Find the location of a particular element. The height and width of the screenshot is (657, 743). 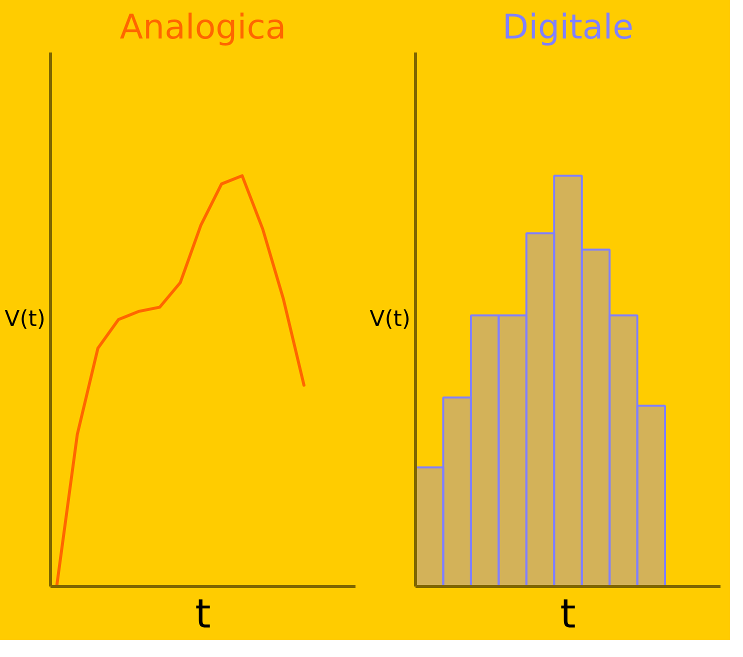

chart-title: Analogica is located at coordinates (203, 28).